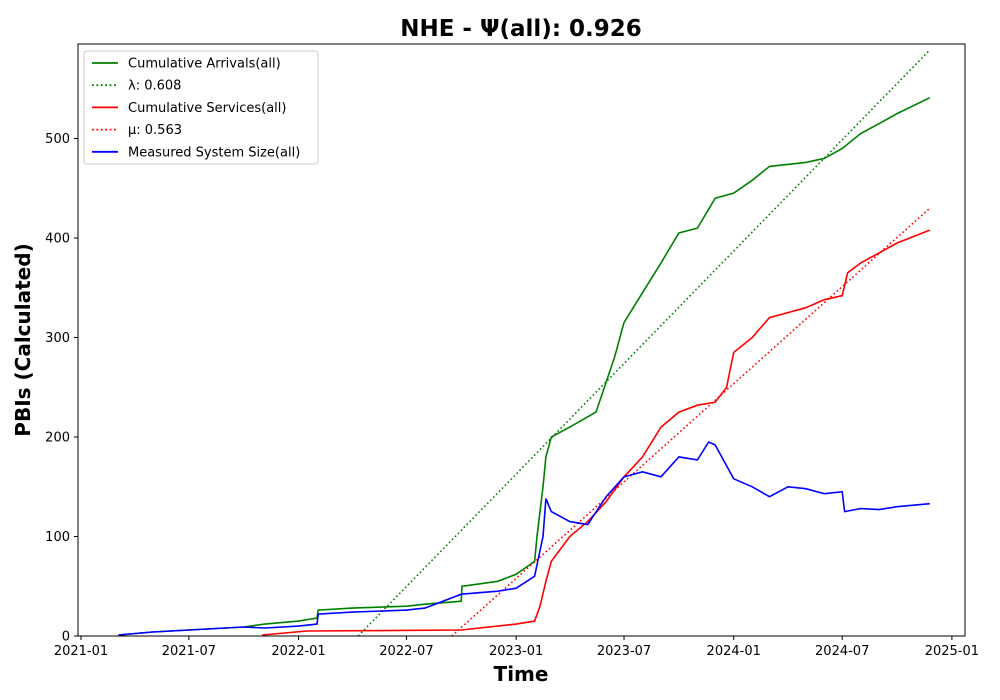 The width and height of the screenshot is (1000, 700). Describe the element at coordinates (214, 152) in the screenshot. I see `legend-label-5: Measured System Size(all)` at that location.